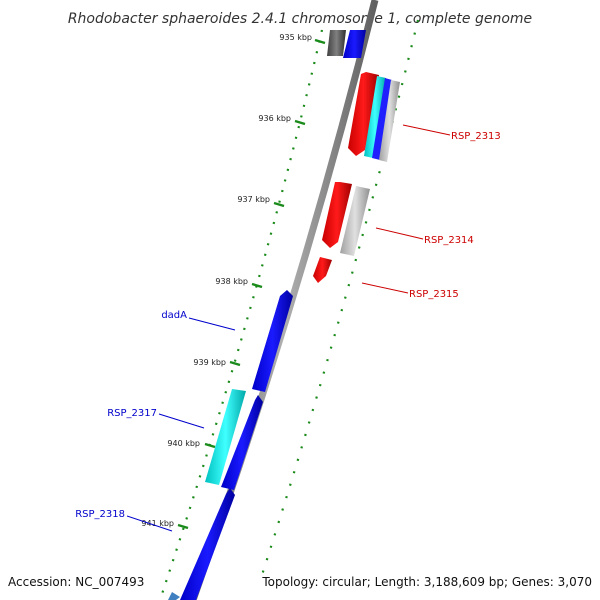 Image resolution: width=600 pixels, height=600 pixels. What do you see at coordinates (132, 413) in the screenshot?
I see `gene-label-rsp2317: RSP_2317` at bounding box center [132, 413].